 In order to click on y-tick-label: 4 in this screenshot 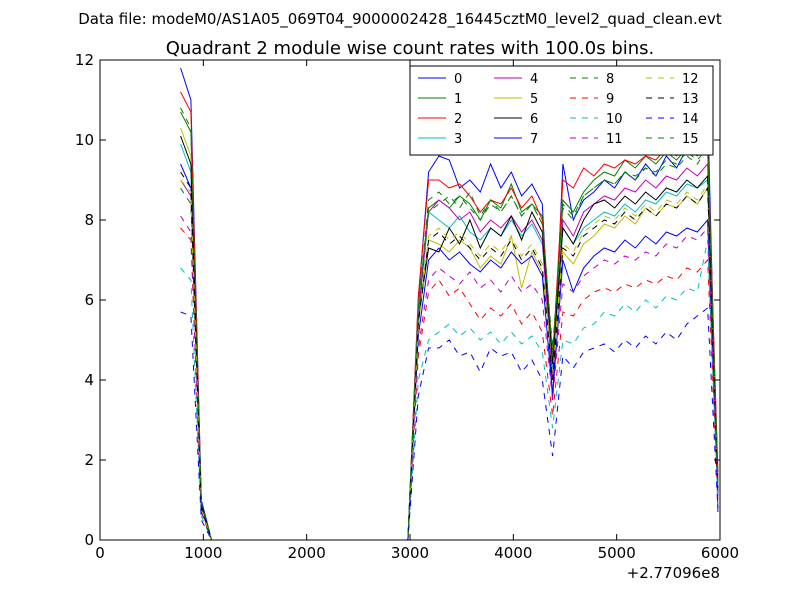, I will do `click(89, 380)`.